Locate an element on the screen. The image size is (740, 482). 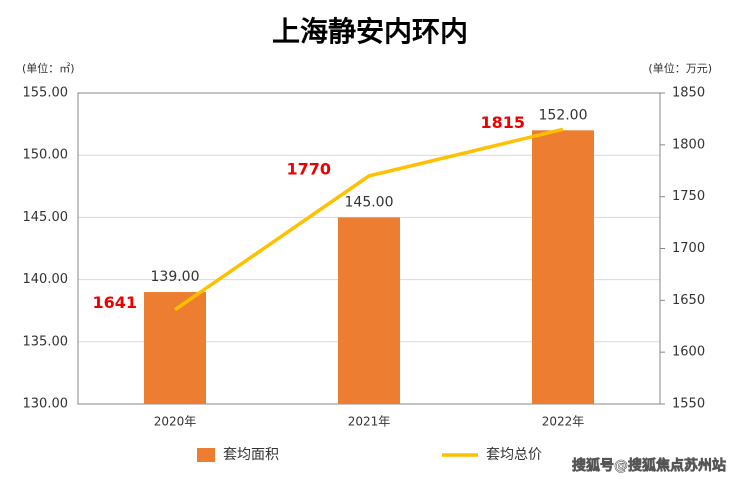
y2-tick-label: 1650 is located at coordinates (688, 300).